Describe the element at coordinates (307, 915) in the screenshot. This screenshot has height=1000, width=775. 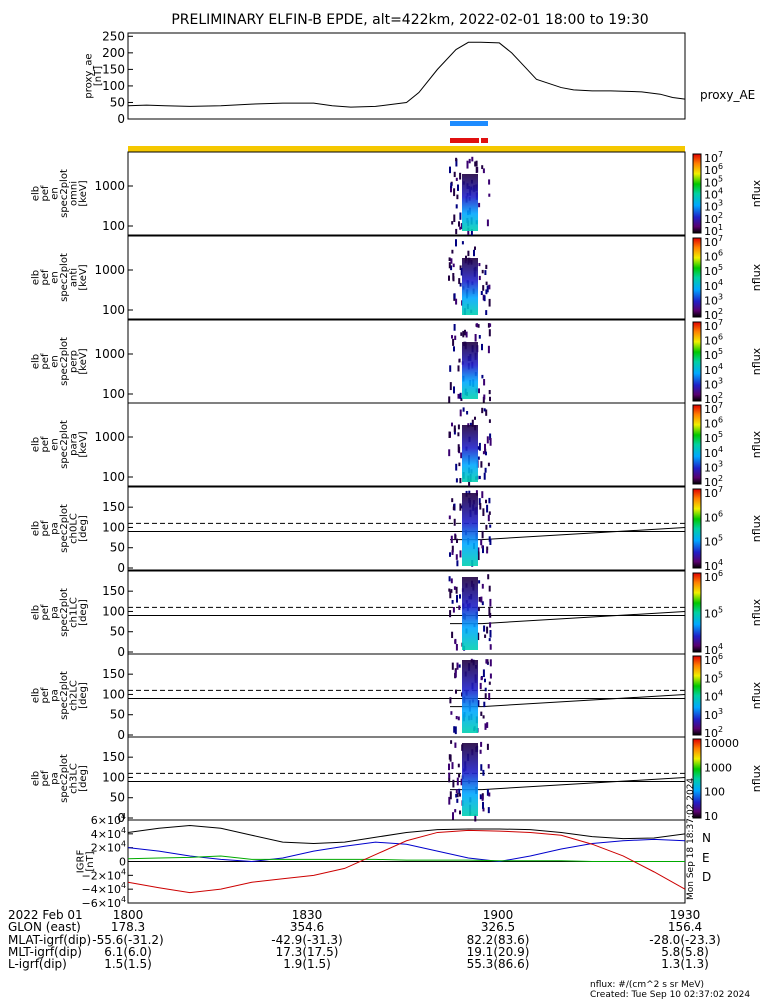
I see `ephemeris-time-tick: 1830` at that location.